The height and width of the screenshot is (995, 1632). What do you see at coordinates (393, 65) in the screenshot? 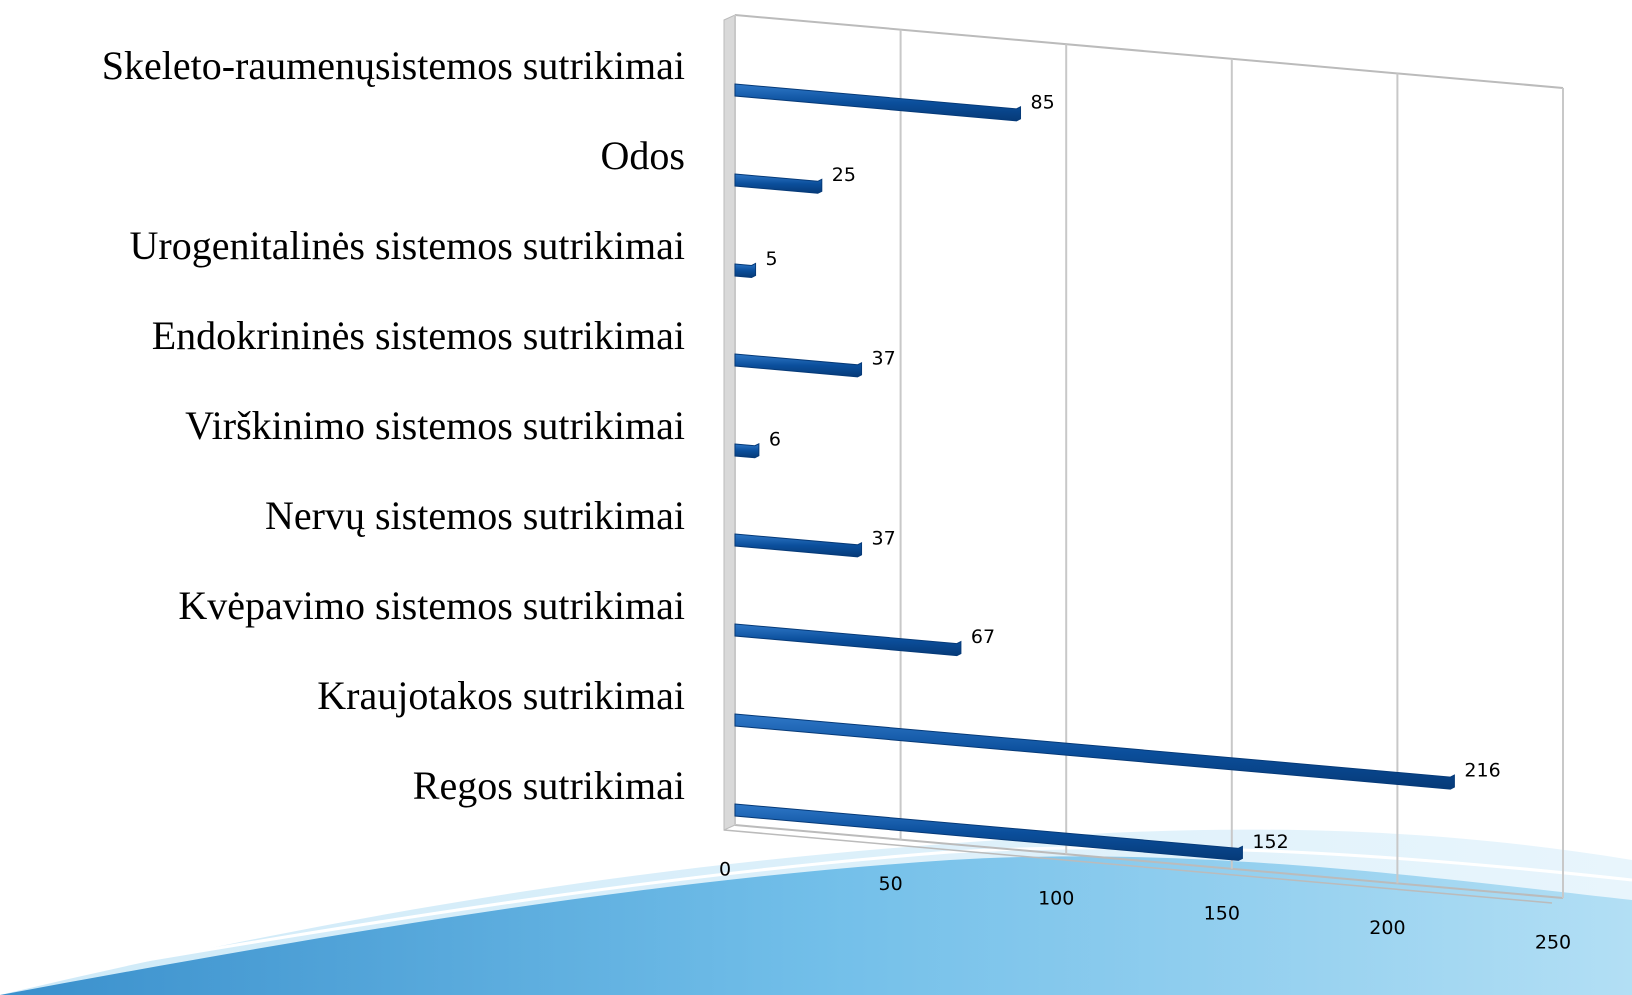
I see `category-label: Skeleto-raumenųsistemos sutrikimai` at bounding box center [393, 65].